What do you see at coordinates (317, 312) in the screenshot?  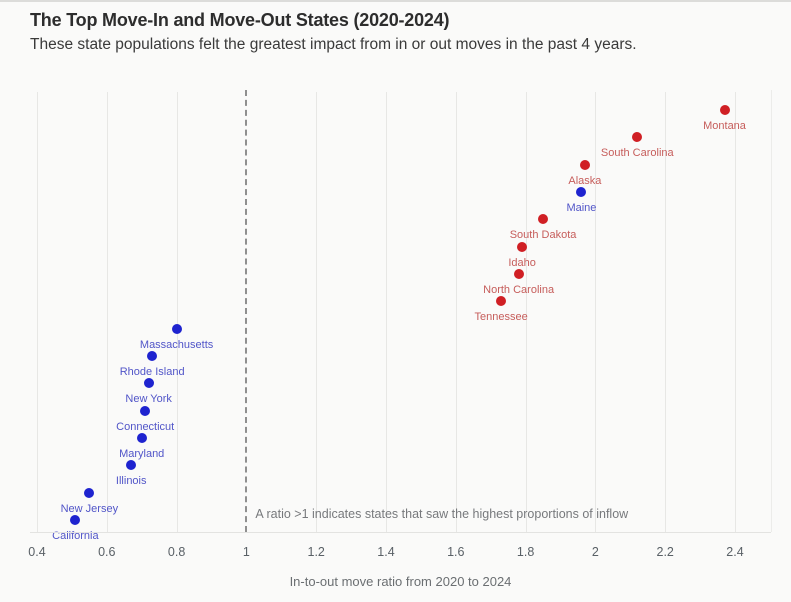 I see `gridline-1.2` at bounding box center [317, 312].